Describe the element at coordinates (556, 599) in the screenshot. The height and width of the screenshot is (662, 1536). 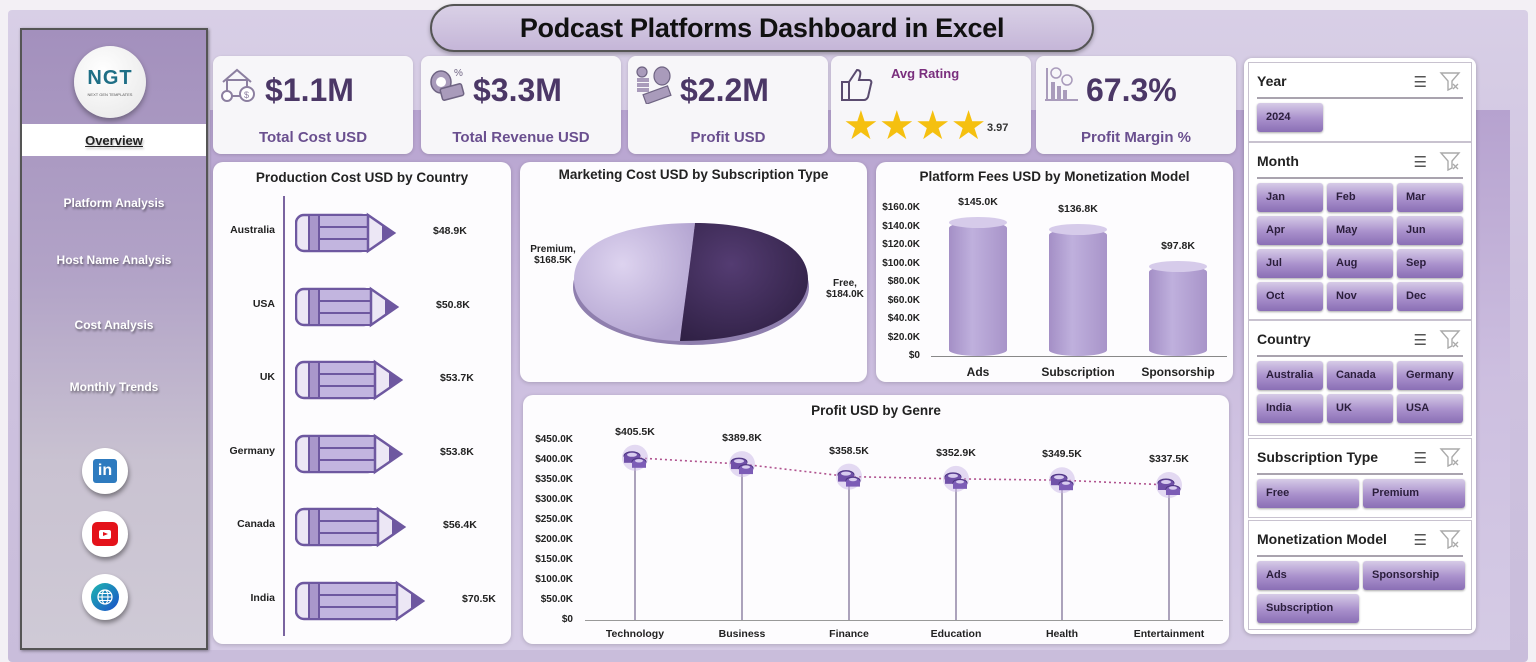
I see `y-tick-label: $50.0K` at that location.